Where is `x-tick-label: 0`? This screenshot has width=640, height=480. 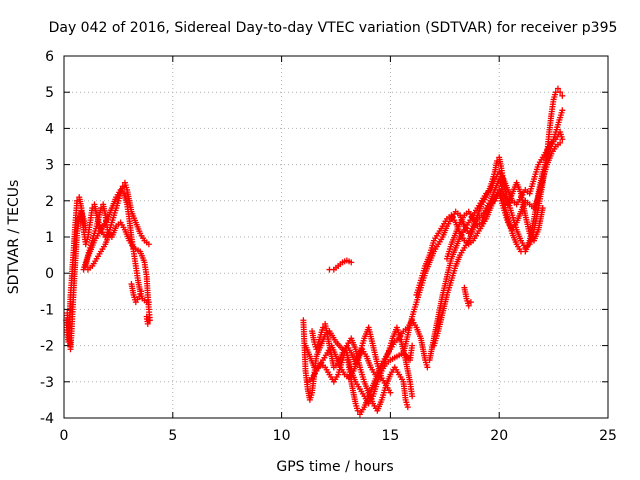
x-tick-label: 0 is located at coordinates (64, 436).